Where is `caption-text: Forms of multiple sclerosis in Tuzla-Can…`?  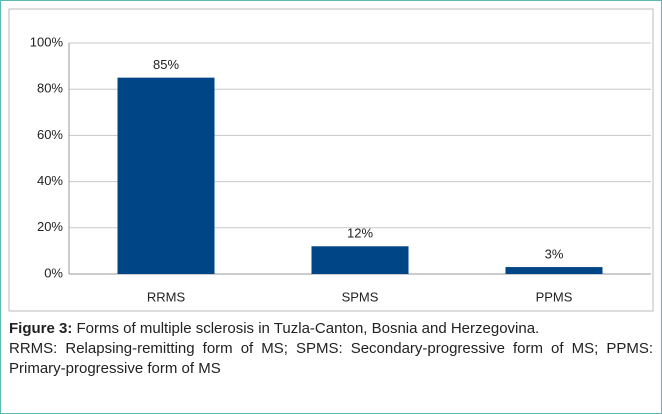
caption-text: Forms of multiple sclerosis in Tuzla-Can… is located at coordinates (308, 328).